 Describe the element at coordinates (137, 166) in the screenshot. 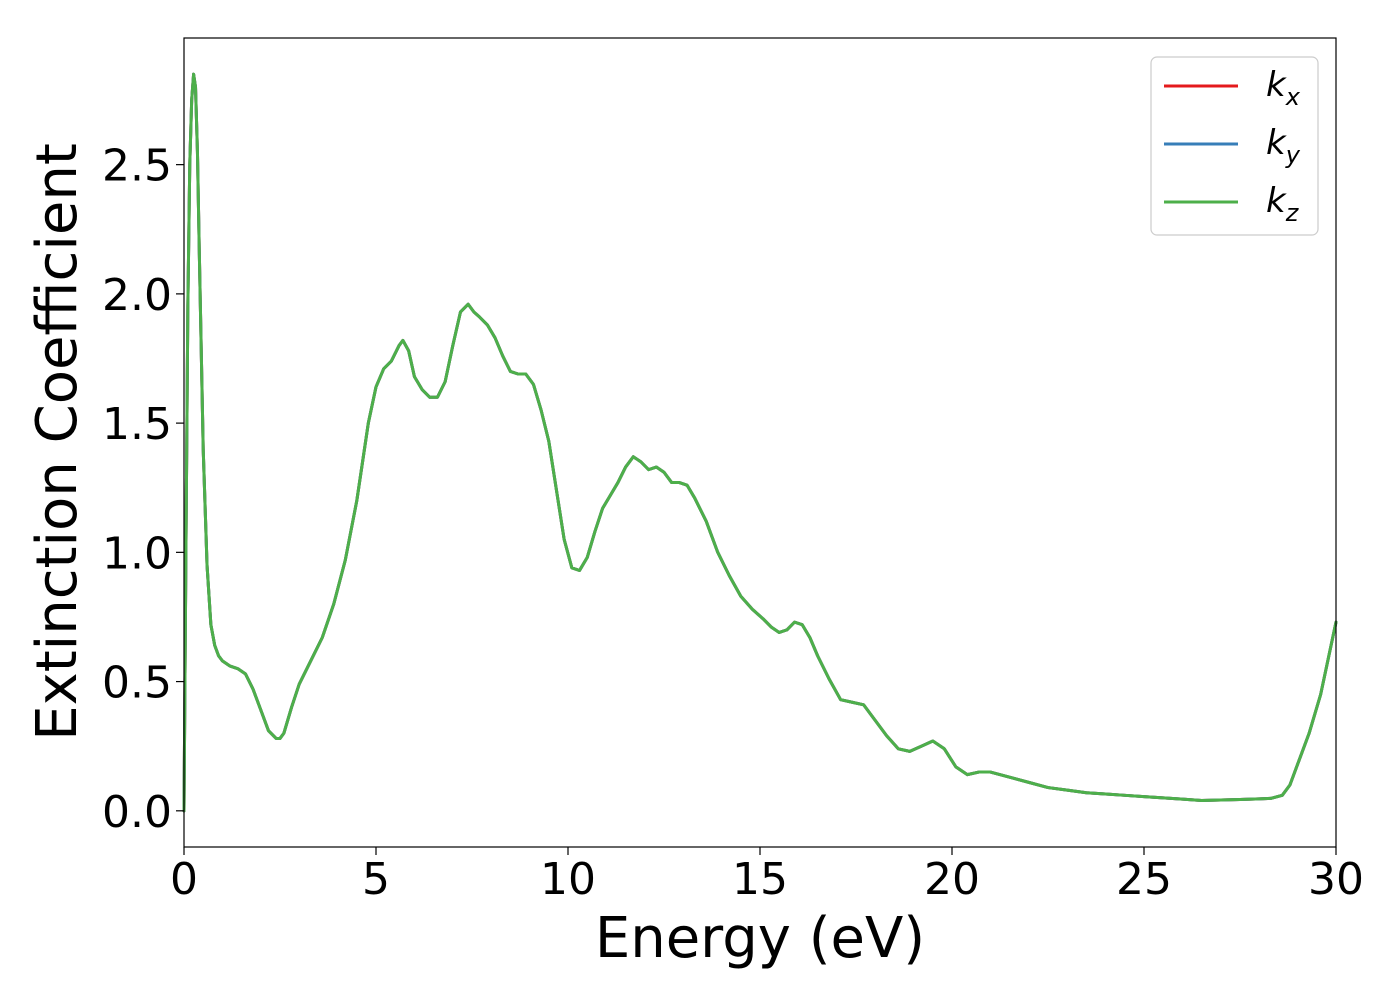

I see `y-tick-label: 2.5` at that location.